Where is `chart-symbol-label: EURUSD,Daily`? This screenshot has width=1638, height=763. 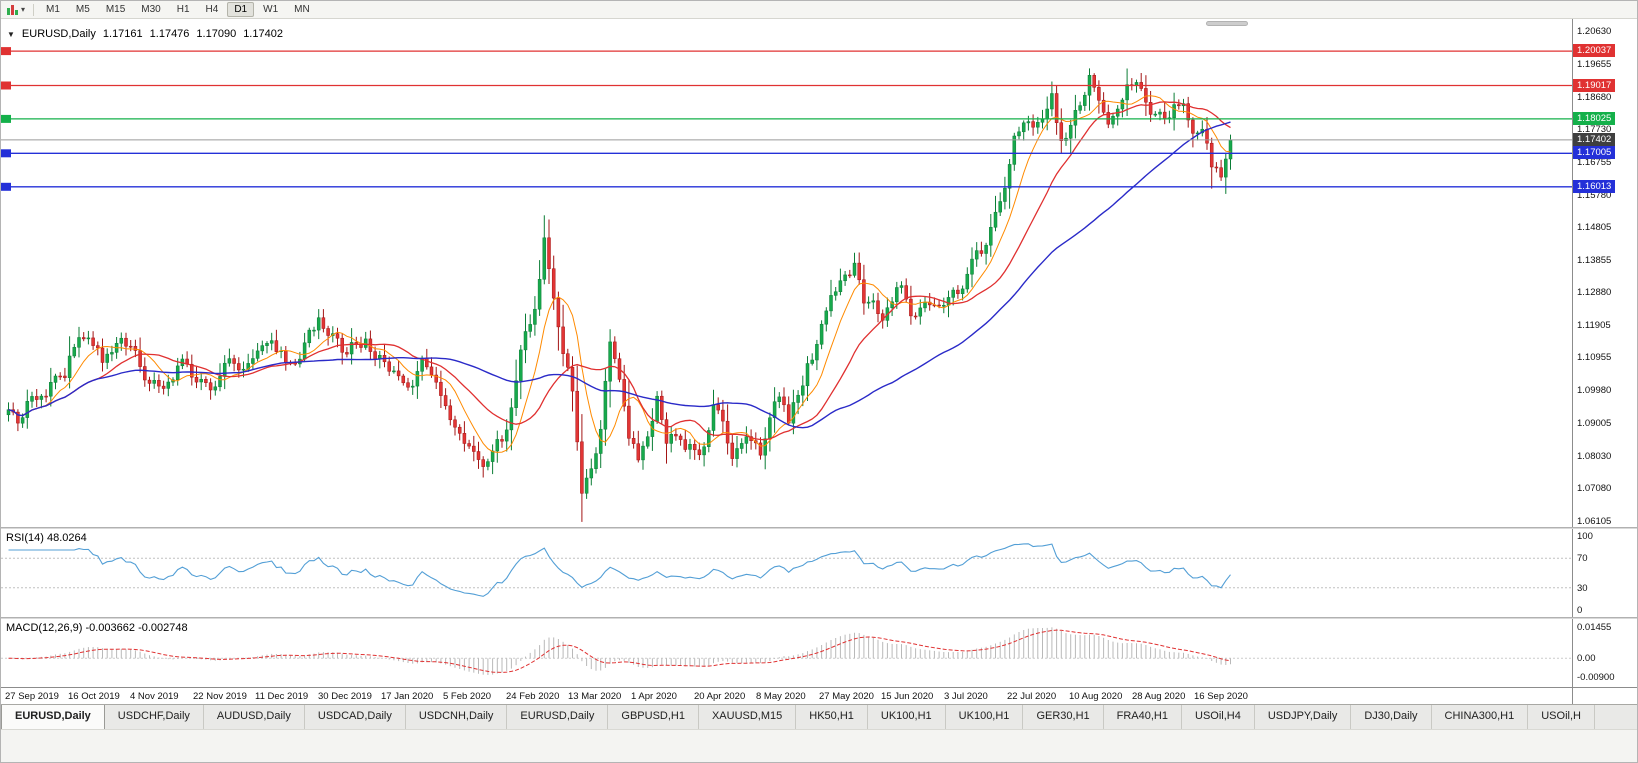 chart-symbol-label: EURUSD,Daily is located at coordinates (58, 34).